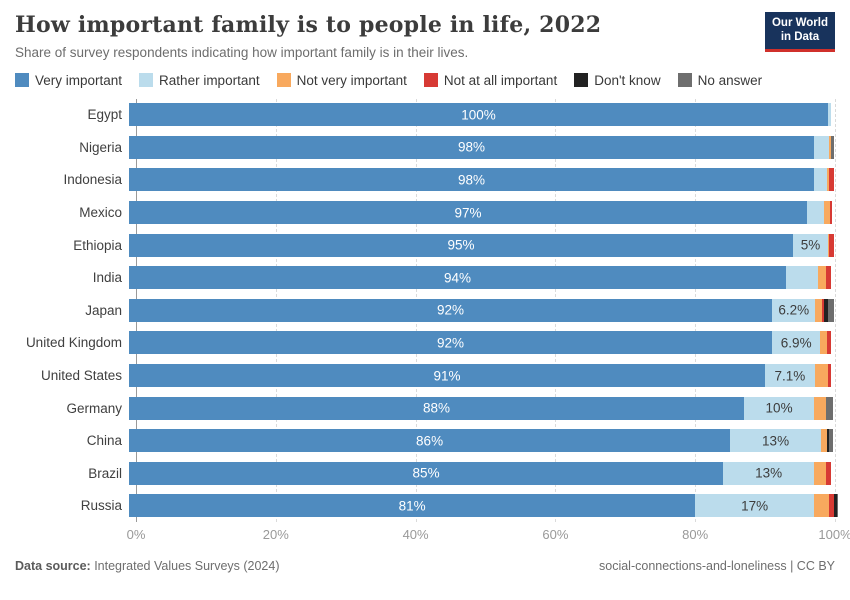 Image resolution: width=850 pixels, height=600 pixels. I want to click on bar-china: 86% 13%, so click(481, 441).